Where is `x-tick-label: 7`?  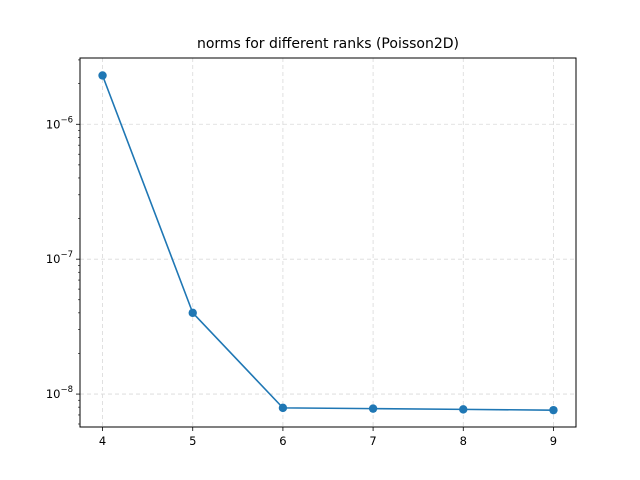
x-tick-label: 7 is located at coordinates (372, 441).